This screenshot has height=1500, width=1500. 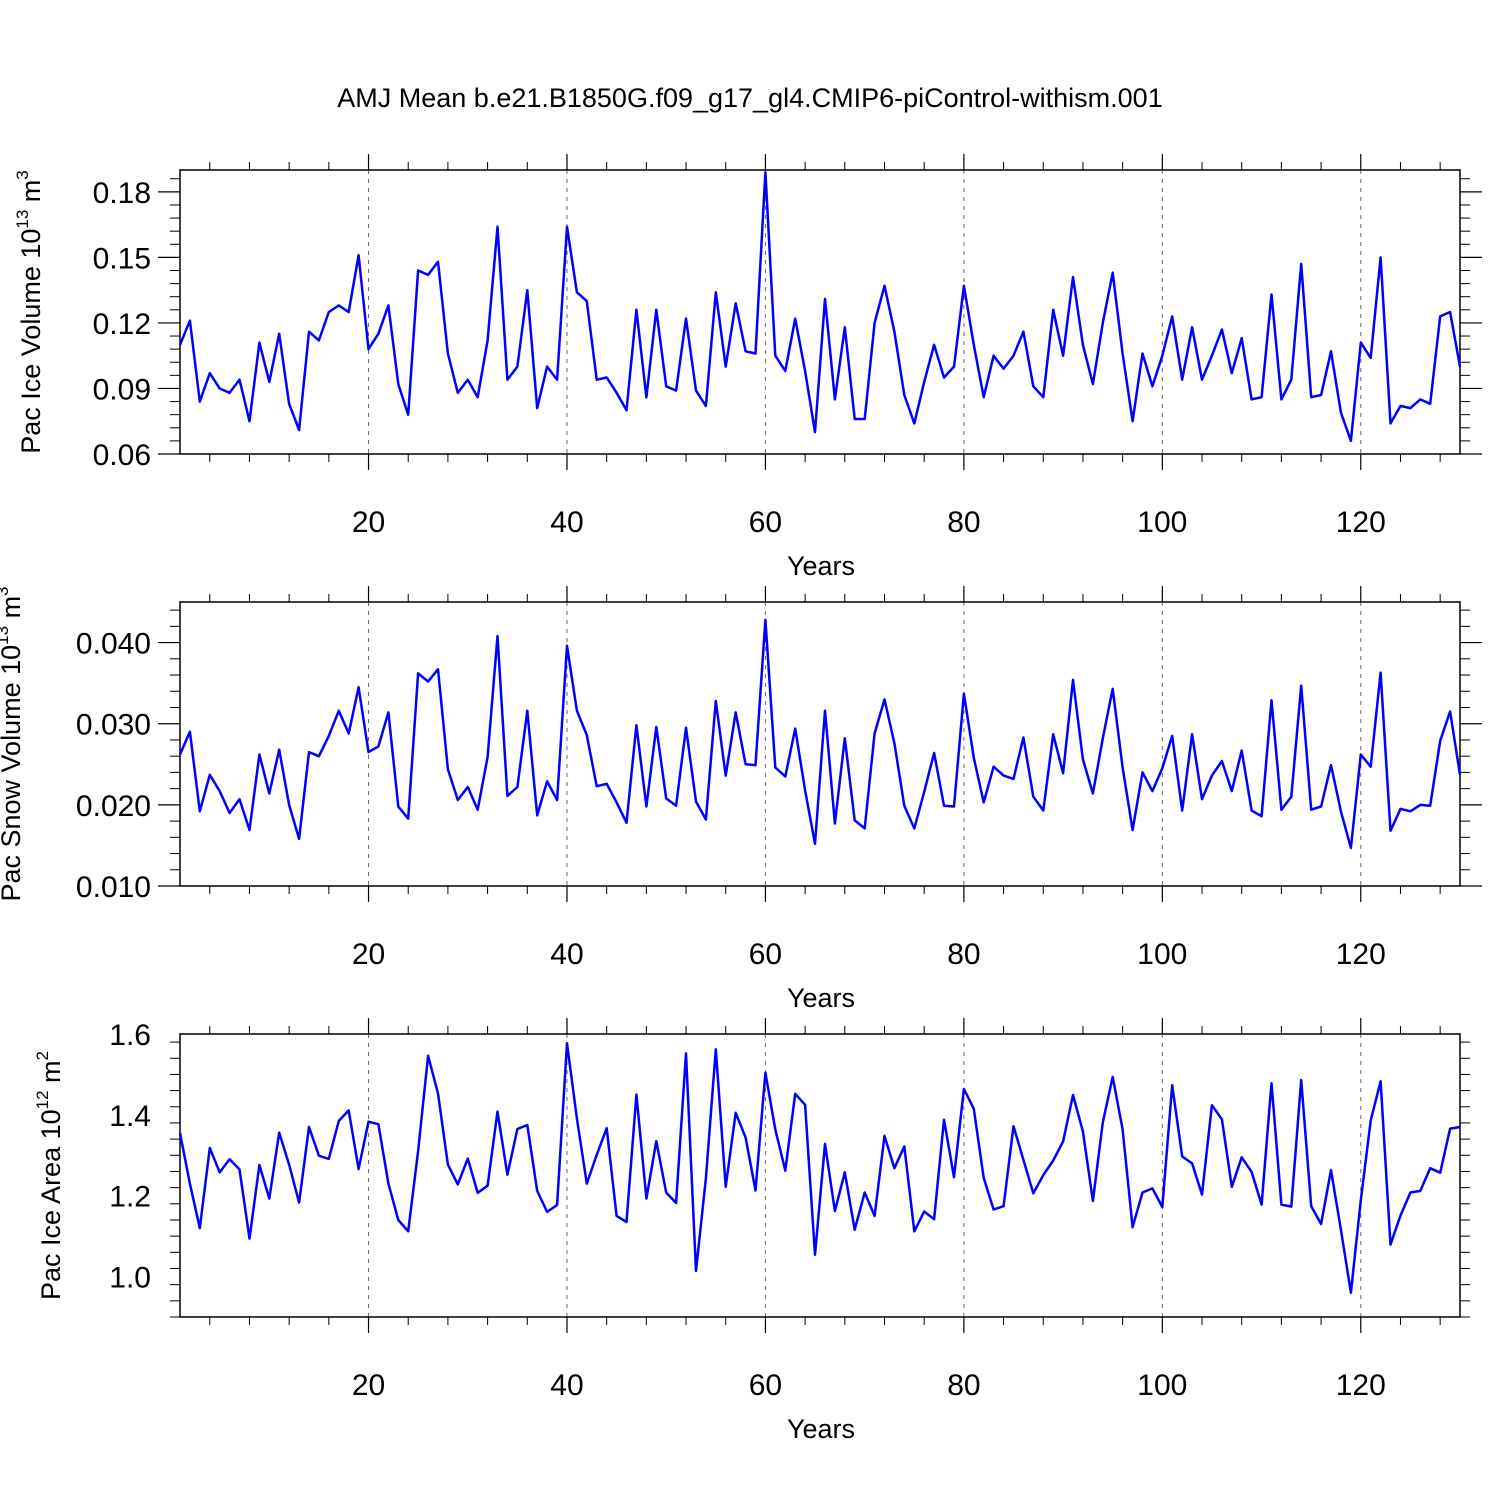 I want to click on y-axis-label: Pac Ice Area 1012 m2, so click(x=49, y=1175).